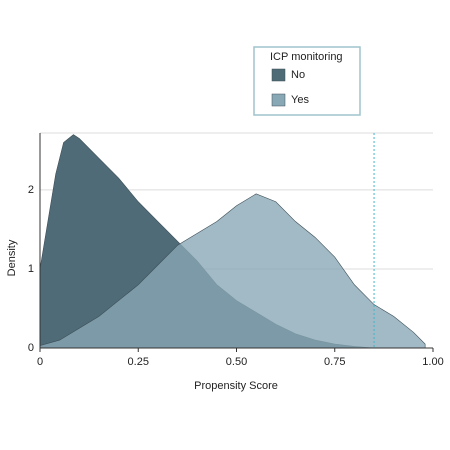 The image size is (450, 450). I want to click on x-tick-label: 0, so click(40, 362).